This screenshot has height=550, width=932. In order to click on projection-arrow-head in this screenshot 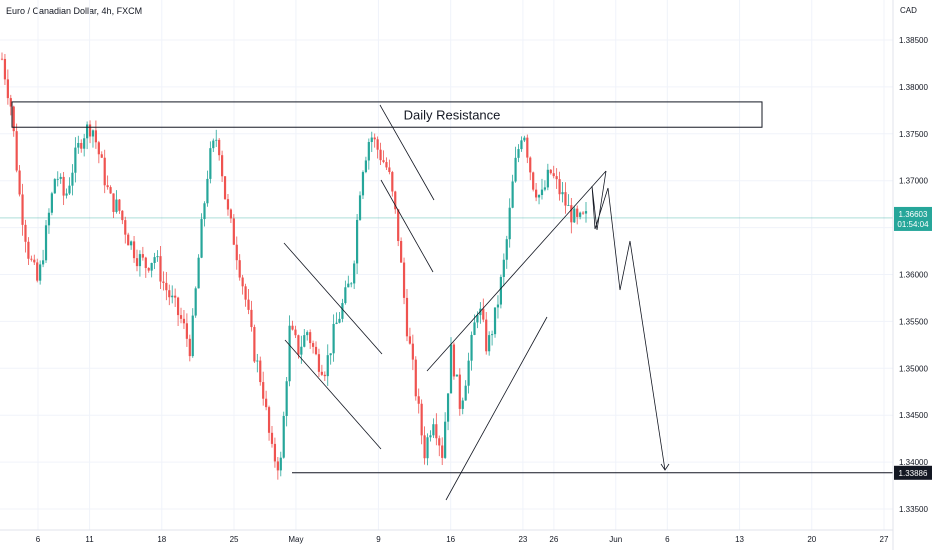, I will do `click(665, 467)`.